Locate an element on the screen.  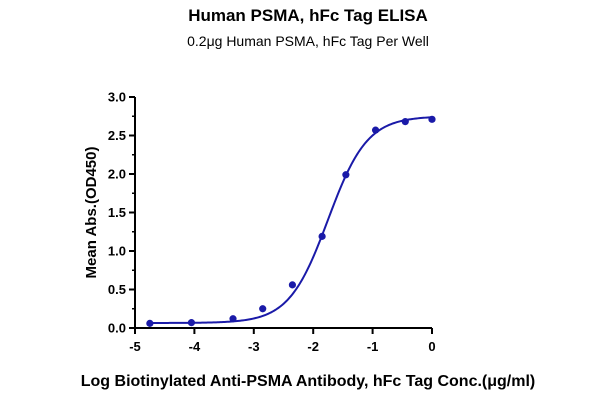
y-tick-label: 2.0 is located at coordinates (117, 174).